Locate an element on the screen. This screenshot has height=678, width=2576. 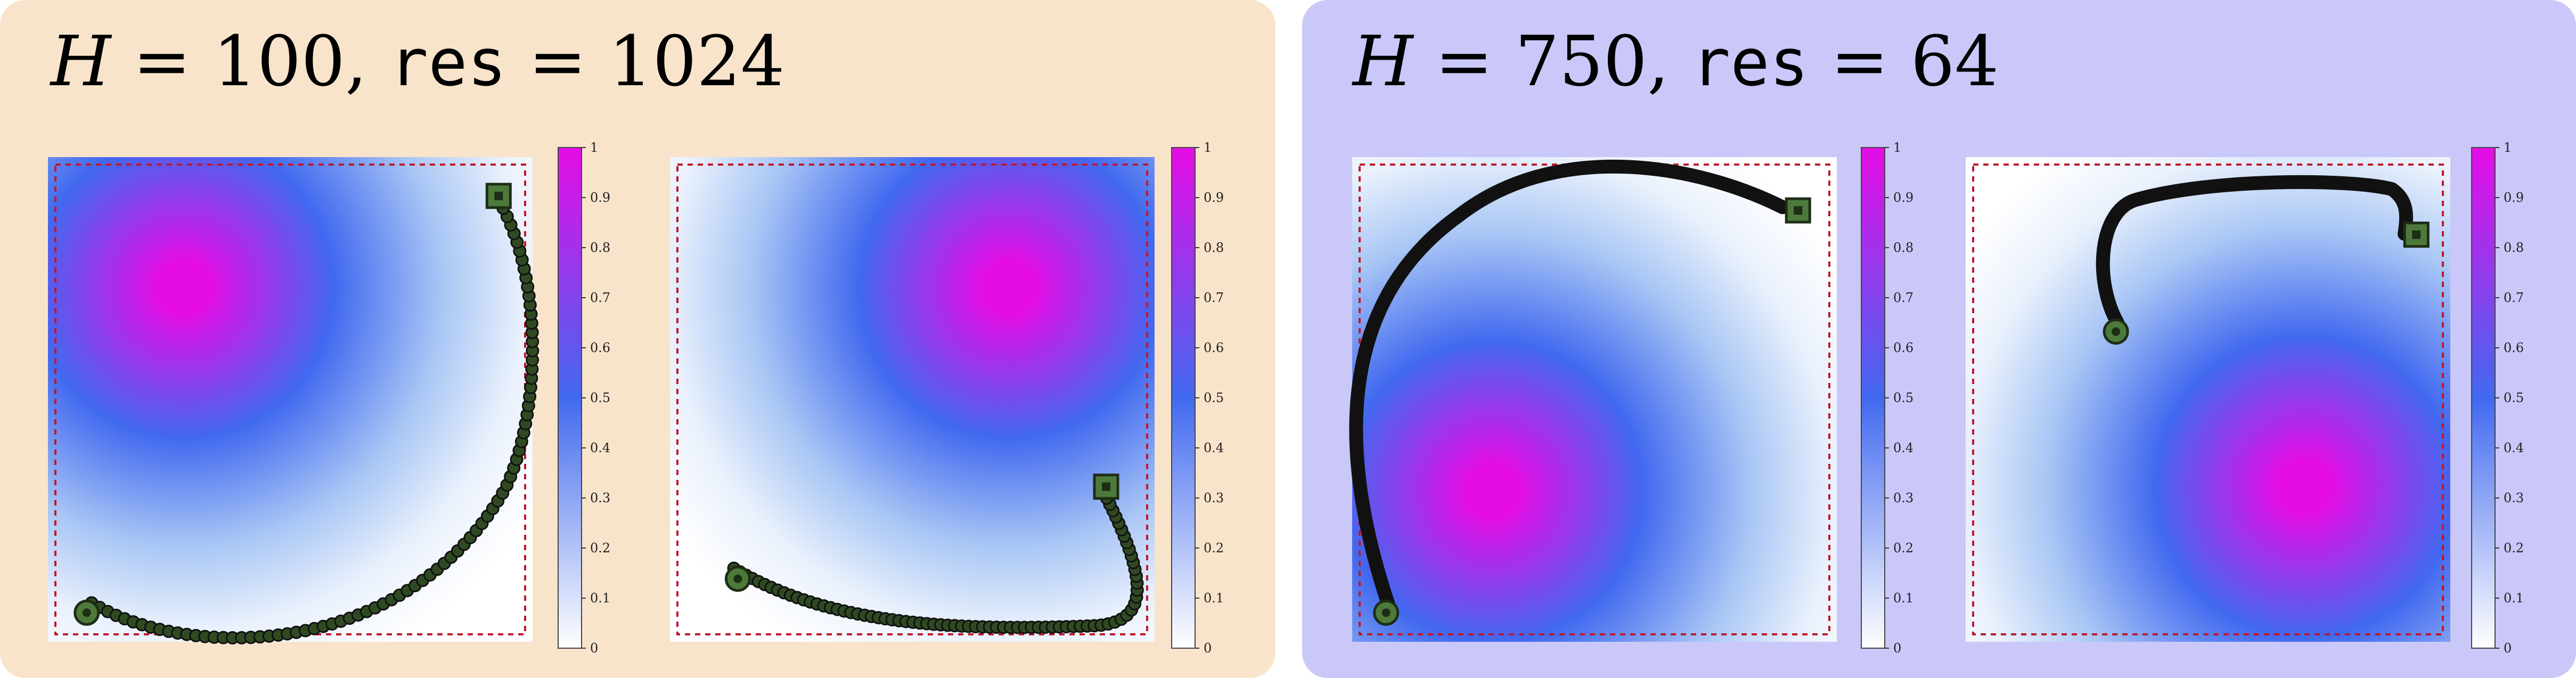
panel-title: H = 100, res = 1024 is located at coordinates (418, 61).